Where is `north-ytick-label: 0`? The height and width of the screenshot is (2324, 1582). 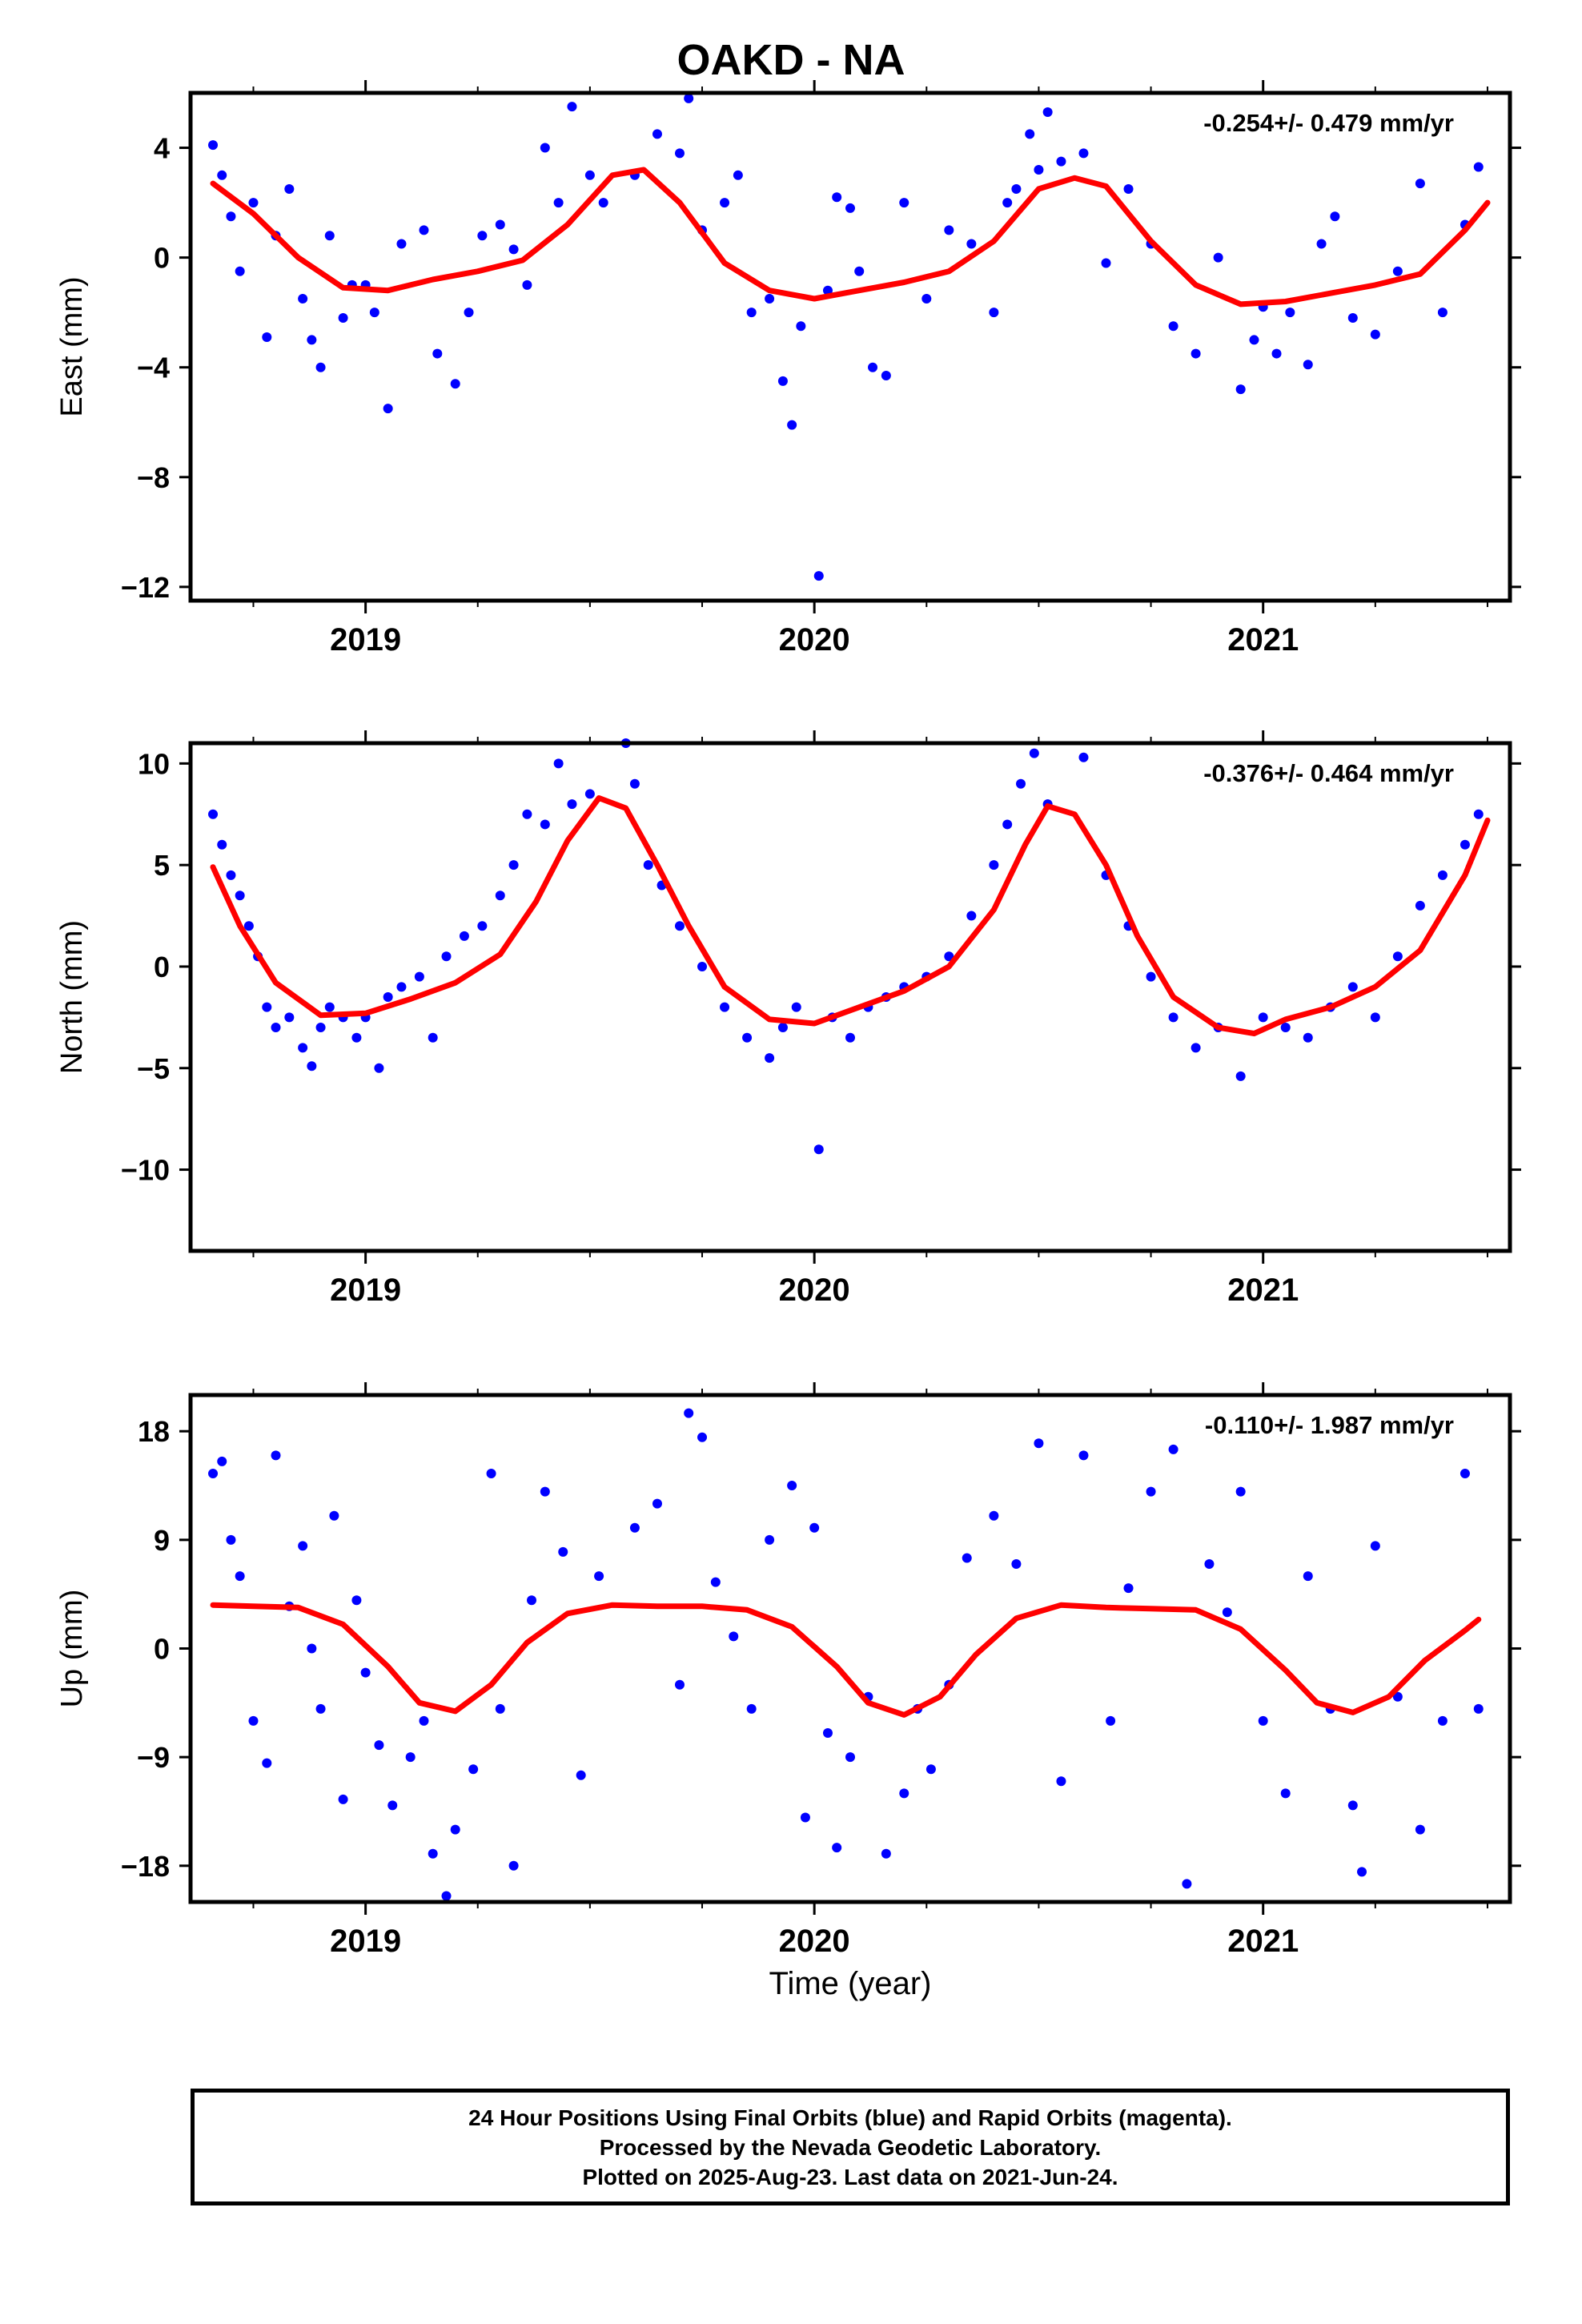 north-ytick-label: 0 is located at coordinates (162, 967).